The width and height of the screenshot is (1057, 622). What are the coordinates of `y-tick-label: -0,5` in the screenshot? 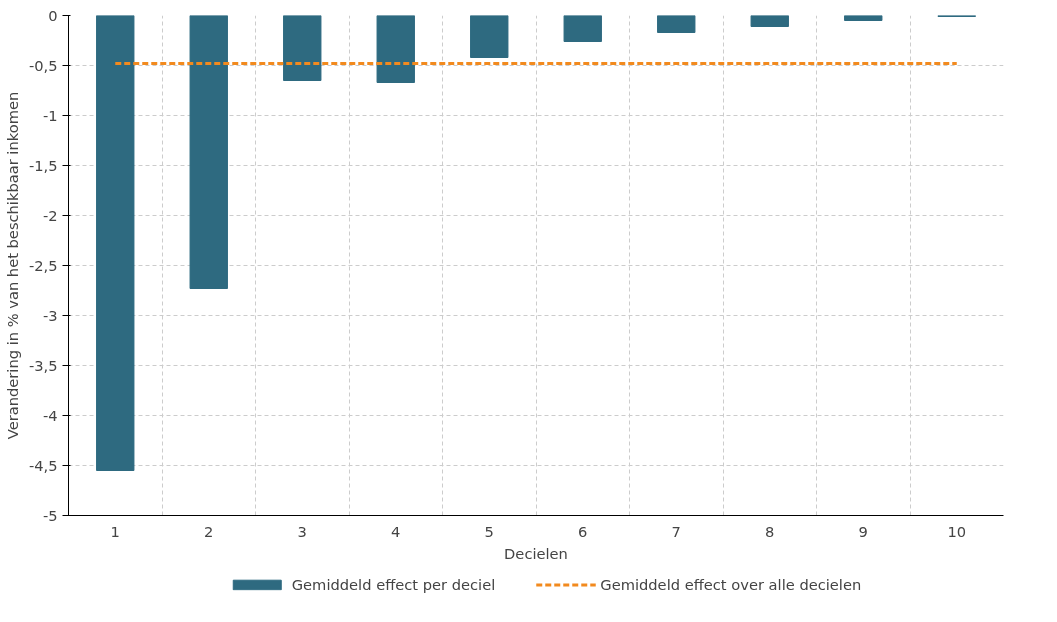 It's located at (43, 65).